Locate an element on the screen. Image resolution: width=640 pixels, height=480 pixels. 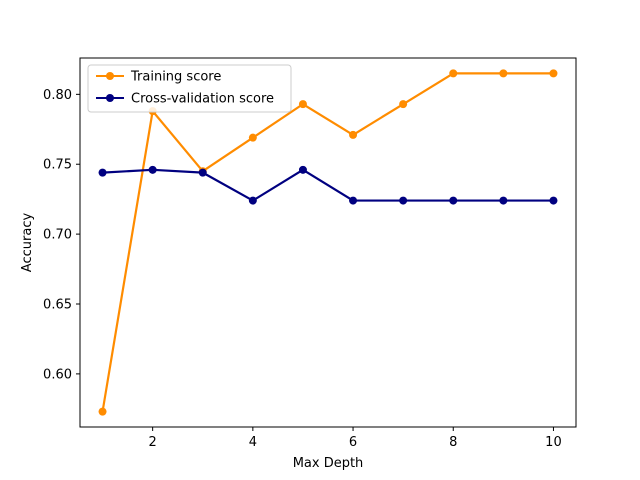
legend-box is located at coordinates (189, 88).